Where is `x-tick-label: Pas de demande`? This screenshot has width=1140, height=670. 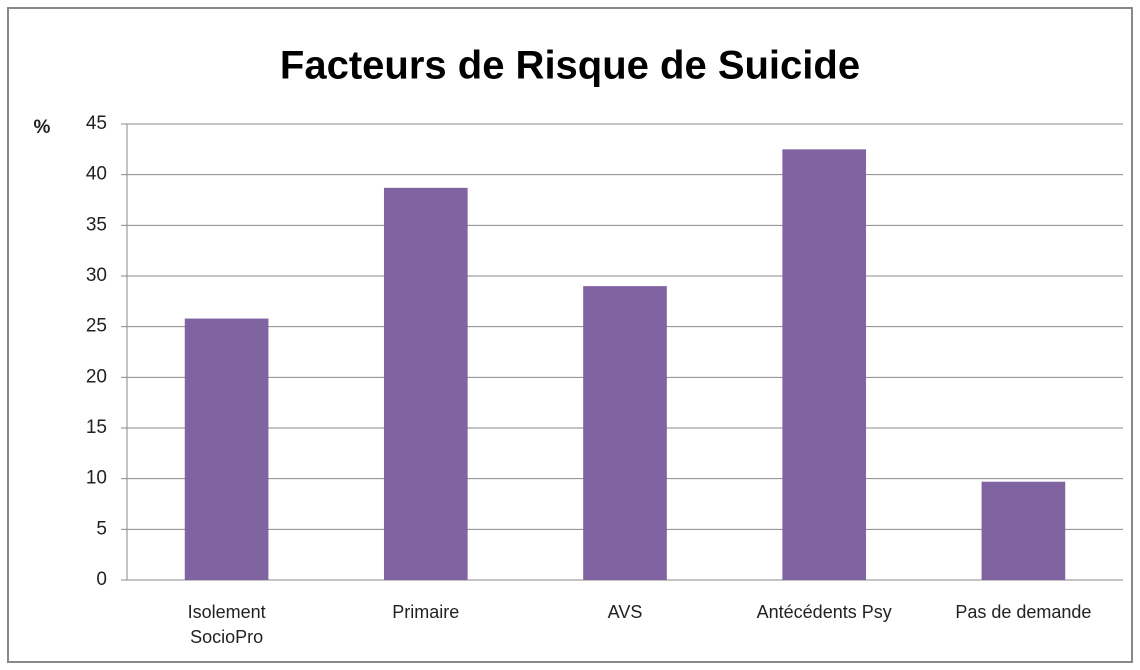
x-tick-label: Pas de demande is located at coordinates (1023, 612).